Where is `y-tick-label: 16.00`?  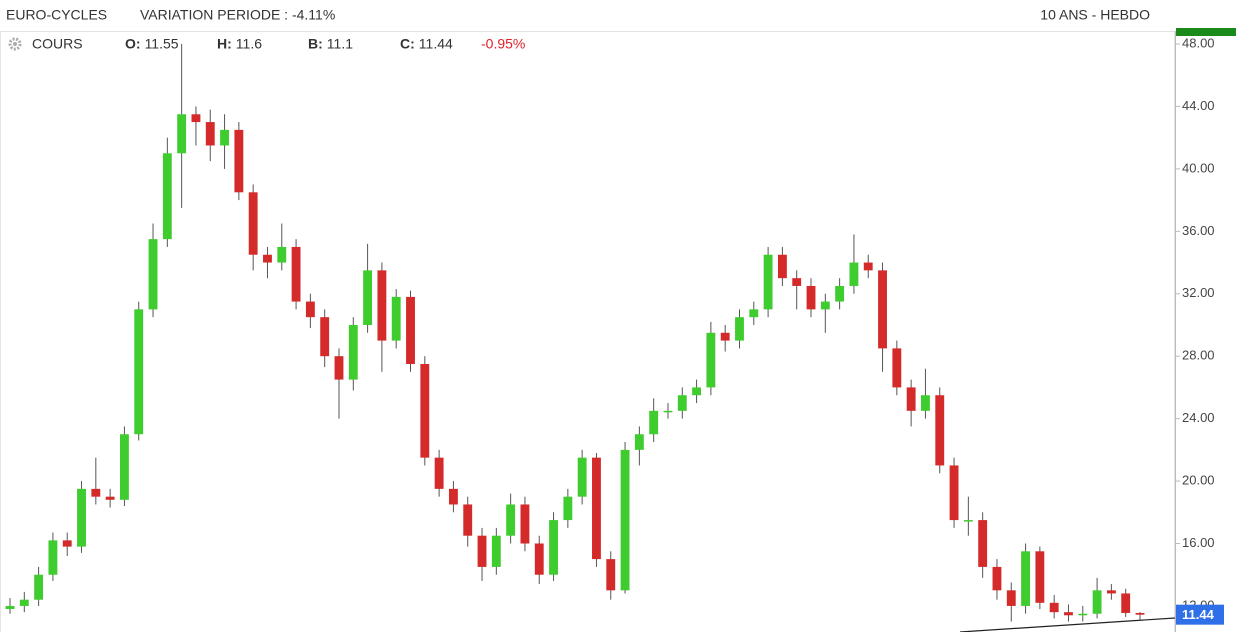
y-tick-label: 16.00 is located at coordinates (1198, 542).